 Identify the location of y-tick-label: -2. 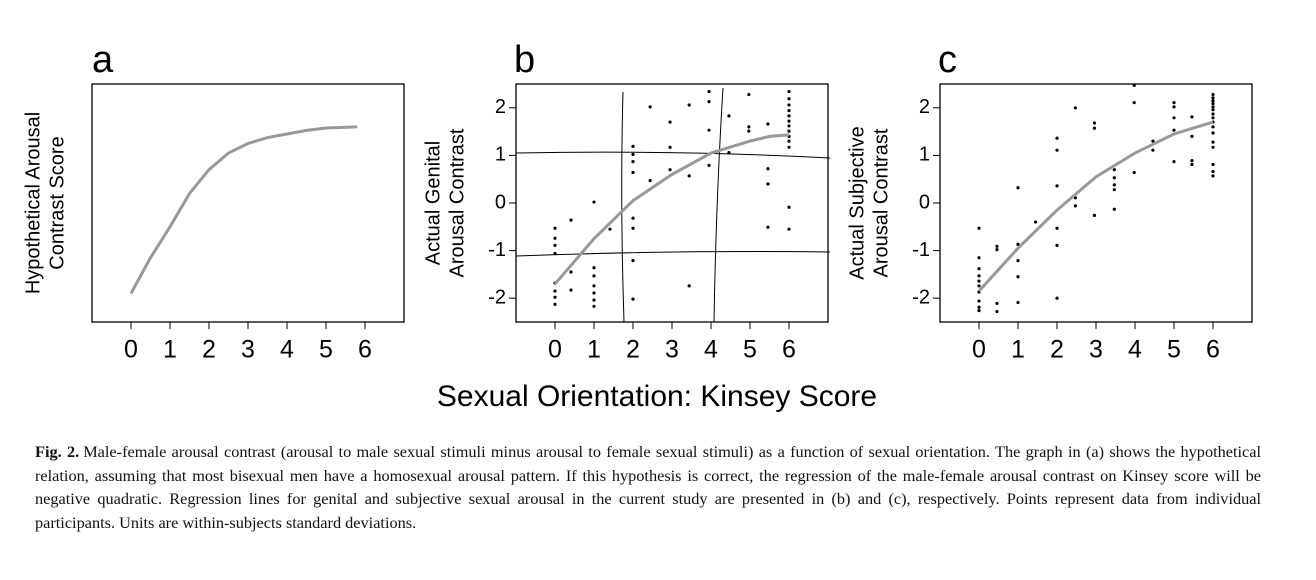
(497, 297).